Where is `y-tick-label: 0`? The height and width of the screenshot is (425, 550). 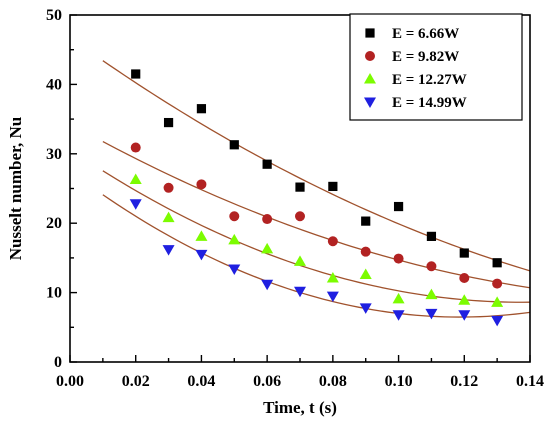
y-tick-label: 0 is located at coordinates (58, 362).